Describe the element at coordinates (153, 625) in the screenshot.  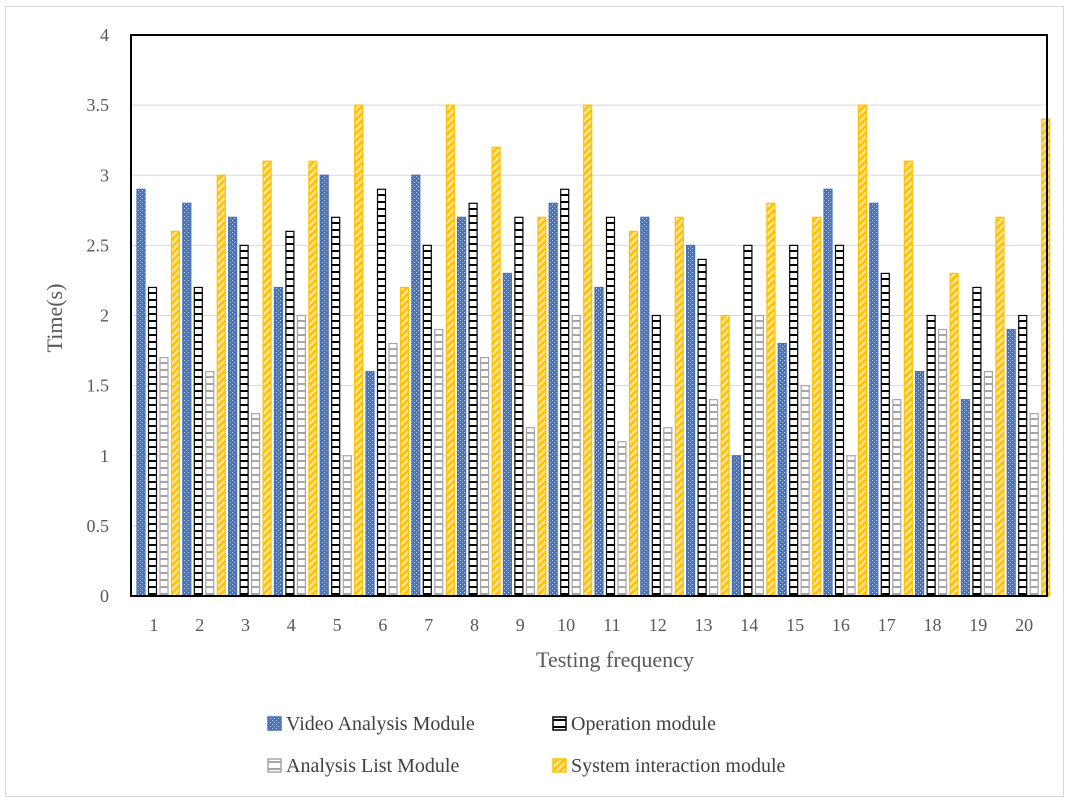
I see `x-tick-label: 1` at that location.